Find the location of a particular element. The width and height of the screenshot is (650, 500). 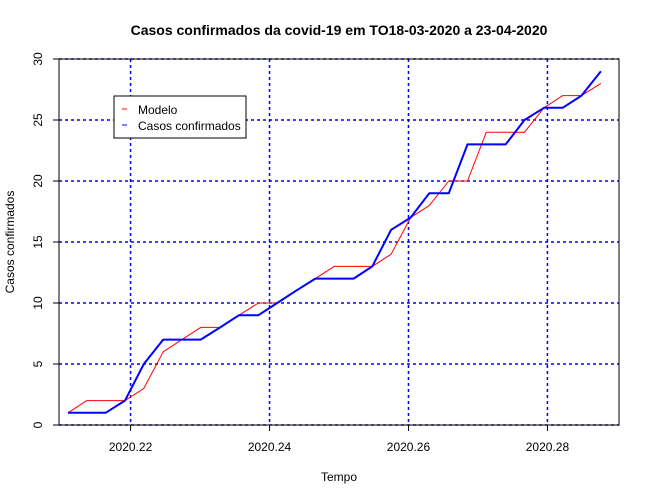

y-axis: 0 5 10 15 20 25 30 is located at coordinates (45, 240).